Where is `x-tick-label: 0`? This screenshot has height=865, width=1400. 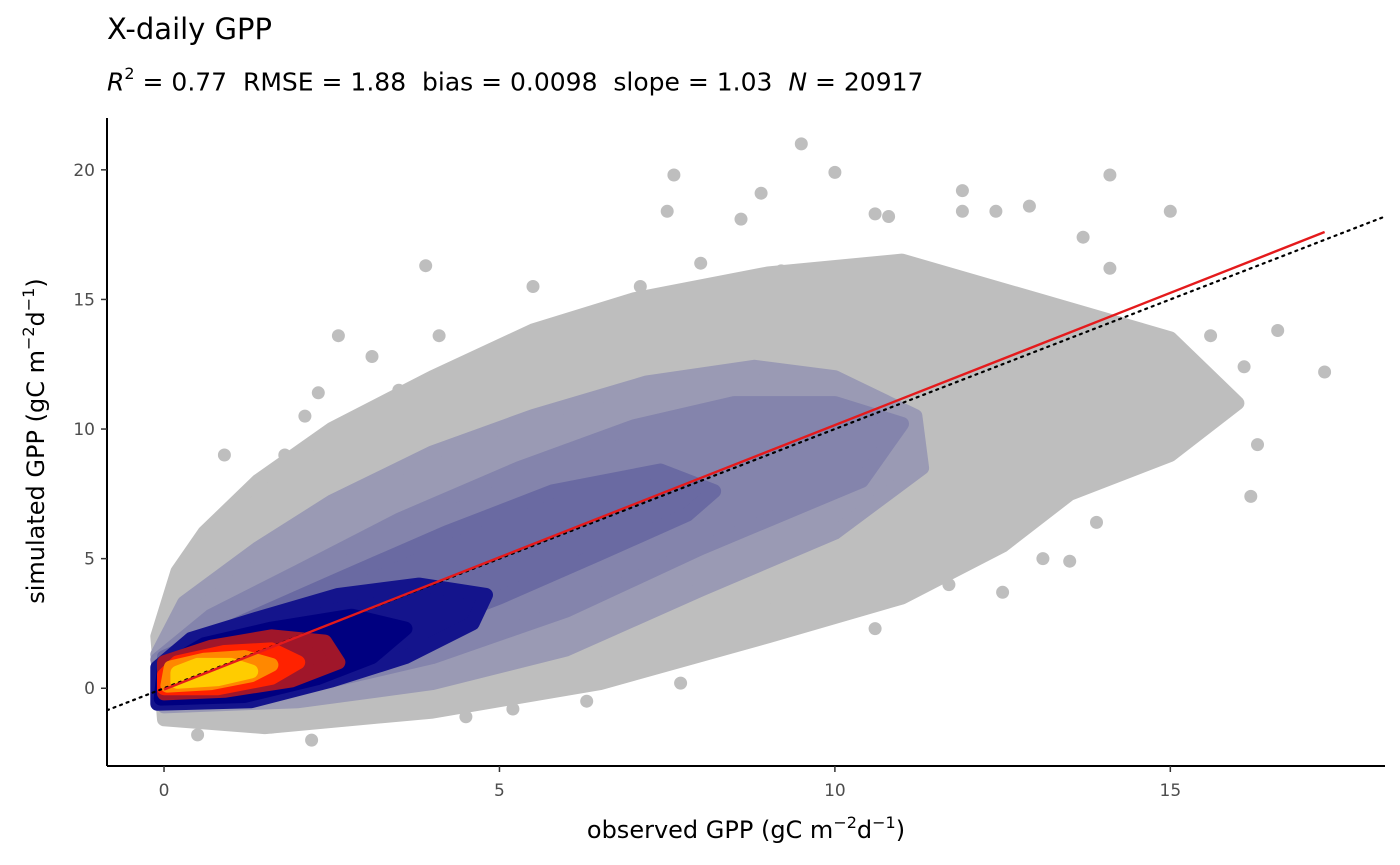 x-tick-label: 0 is located at coordinates (164, 791).